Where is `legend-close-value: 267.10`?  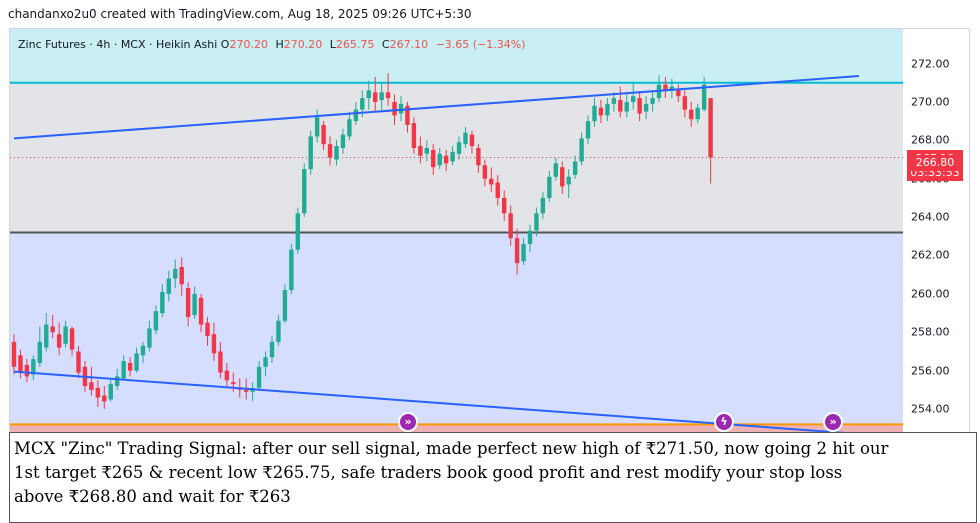
legend-close-value: 267.10 is located at coordinates (409, 44).